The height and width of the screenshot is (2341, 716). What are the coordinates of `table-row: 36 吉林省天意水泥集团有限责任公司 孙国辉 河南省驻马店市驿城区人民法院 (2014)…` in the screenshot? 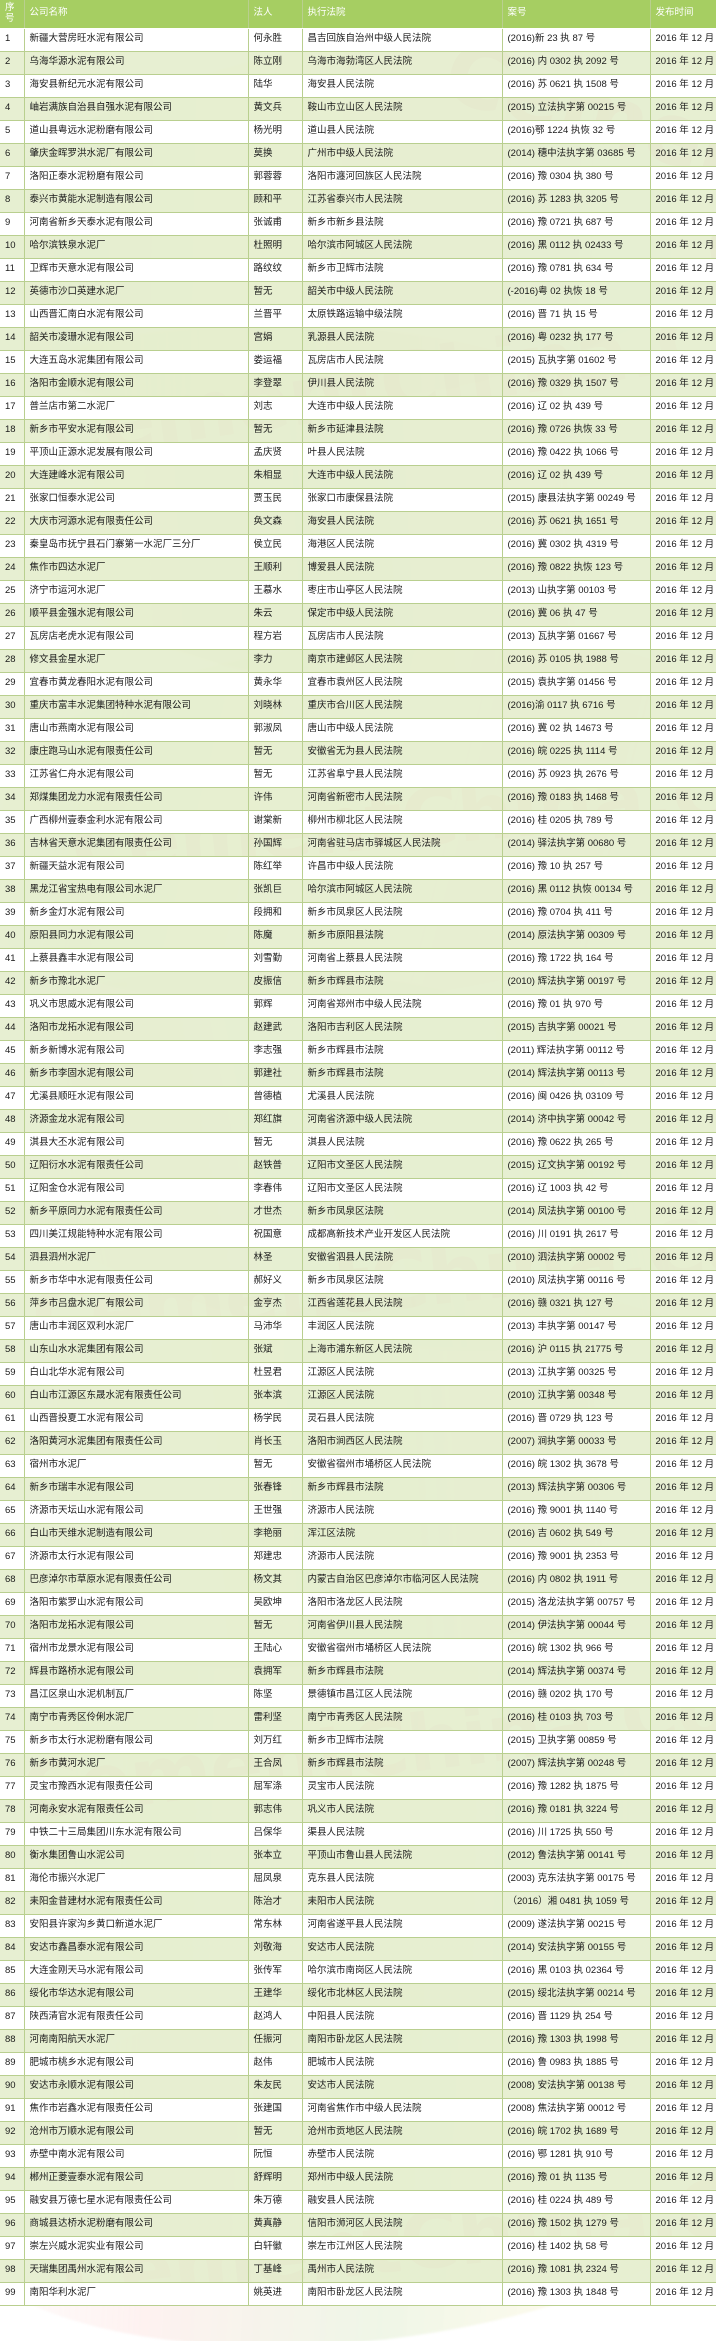 It's located at (358, 845).